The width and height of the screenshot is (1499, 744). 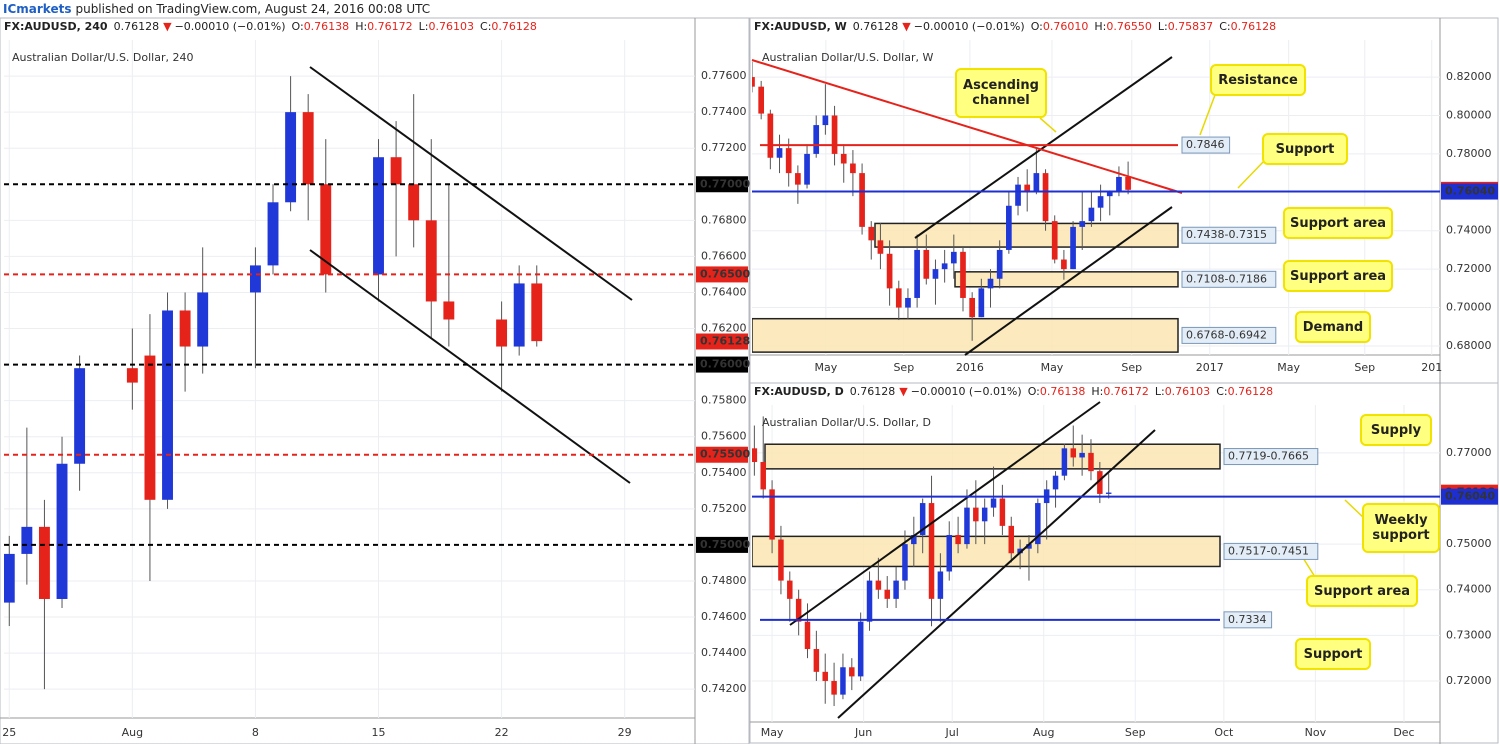 What do you see at coordinates (1254, 26) in the screenshot?
I see `ohlc-value: 0.76128` at bounding box center [1254, 26].